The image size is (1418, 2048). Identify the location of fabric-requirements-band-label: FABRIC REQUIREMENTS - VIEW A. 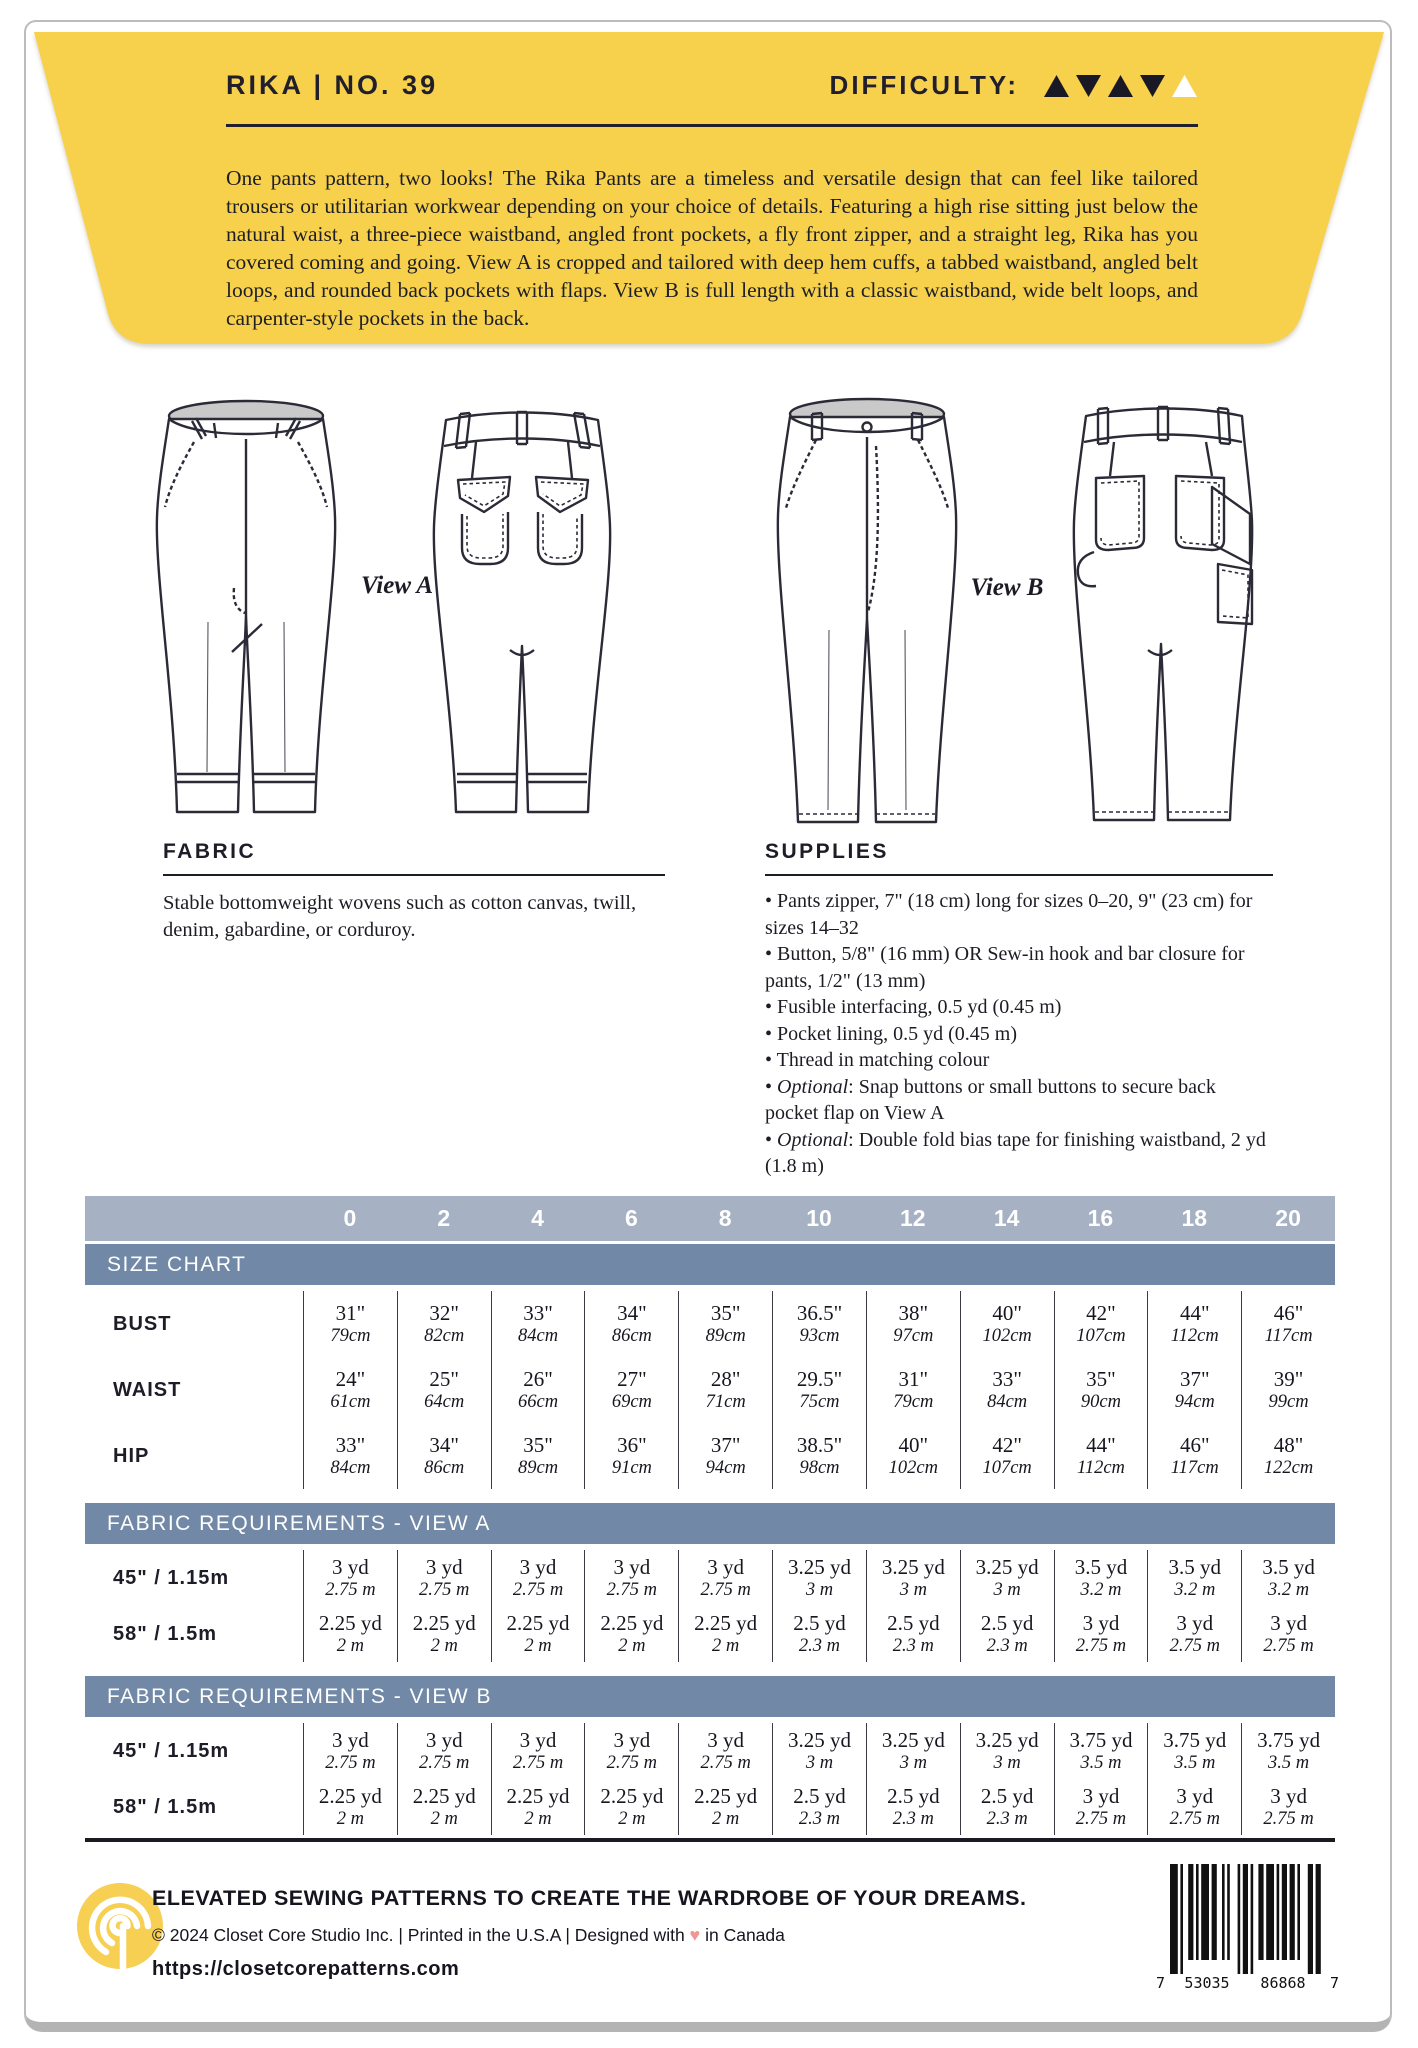
(299, 1523).